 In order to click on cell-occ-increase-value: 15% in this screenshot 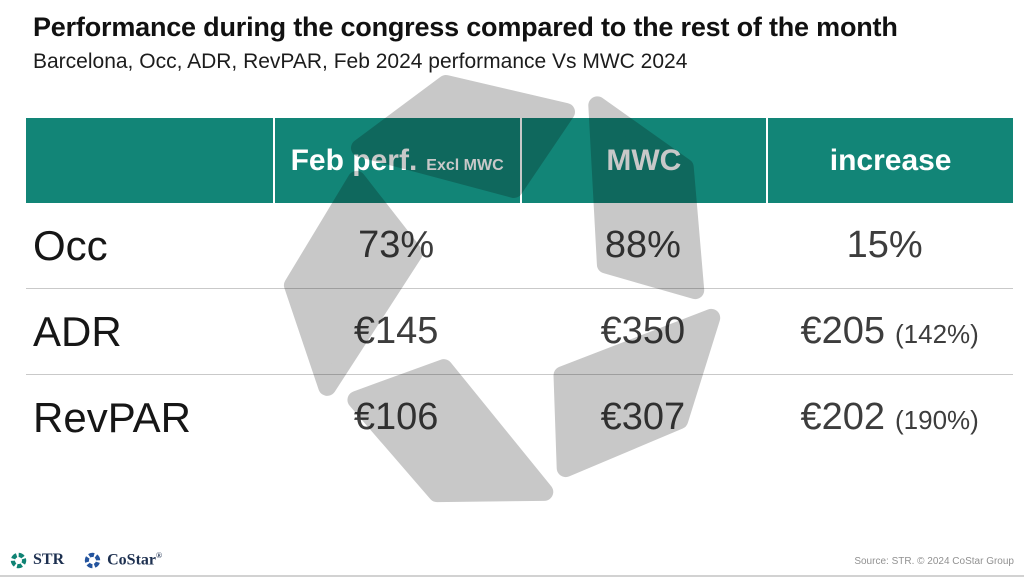, I will do `click(884, 245)`.